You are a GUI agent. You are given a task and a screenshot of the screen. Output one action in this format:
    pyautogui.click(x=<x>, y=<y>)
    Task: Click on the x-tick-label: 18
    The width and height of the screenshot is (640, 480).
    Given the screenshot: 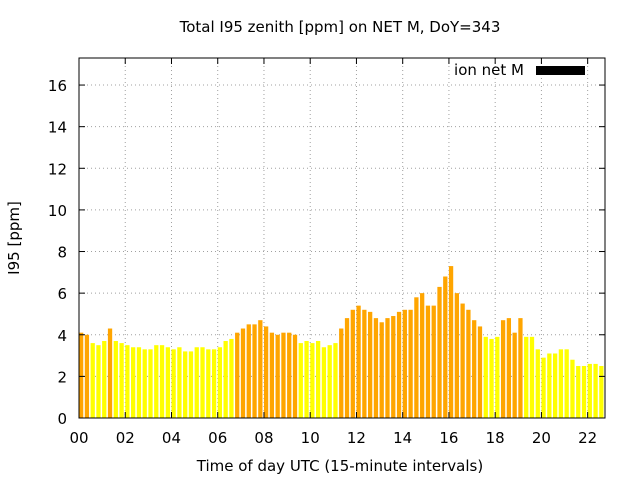 What is the action you would take?
    pyautogui.click(x=495, y=438)
    